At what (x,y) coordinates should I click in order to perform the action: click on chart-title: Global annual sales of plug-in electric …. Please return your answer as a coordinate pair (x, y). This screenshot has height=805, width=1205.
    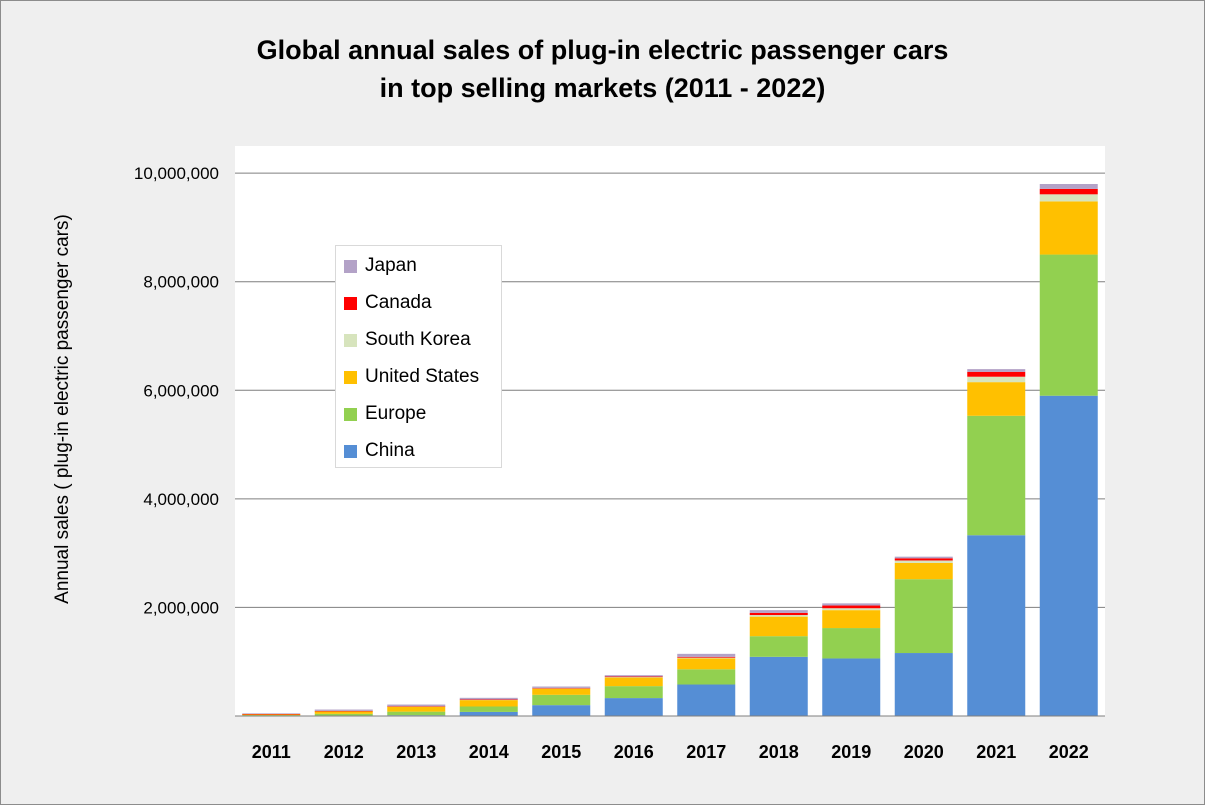
    Looking at the image, I should click on (602, 69).